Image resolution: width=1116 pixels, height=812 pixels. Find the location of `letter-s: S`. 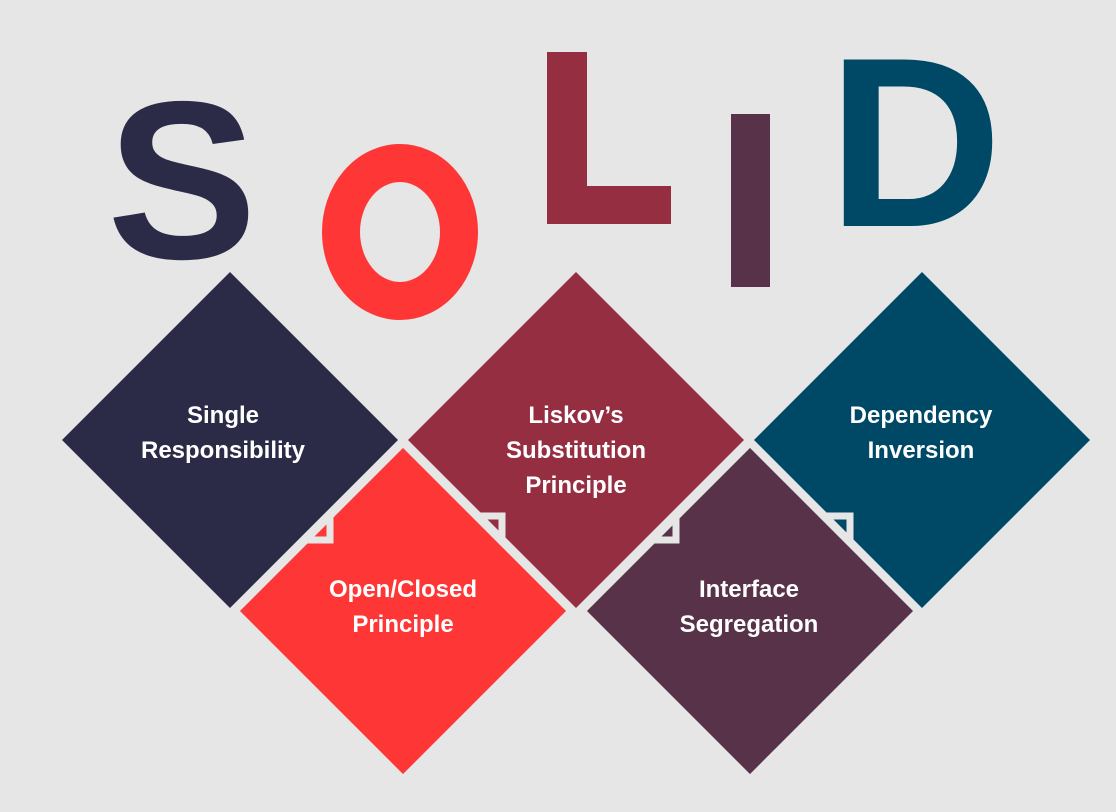

letter-s: S is located at coordinates (182, 180).